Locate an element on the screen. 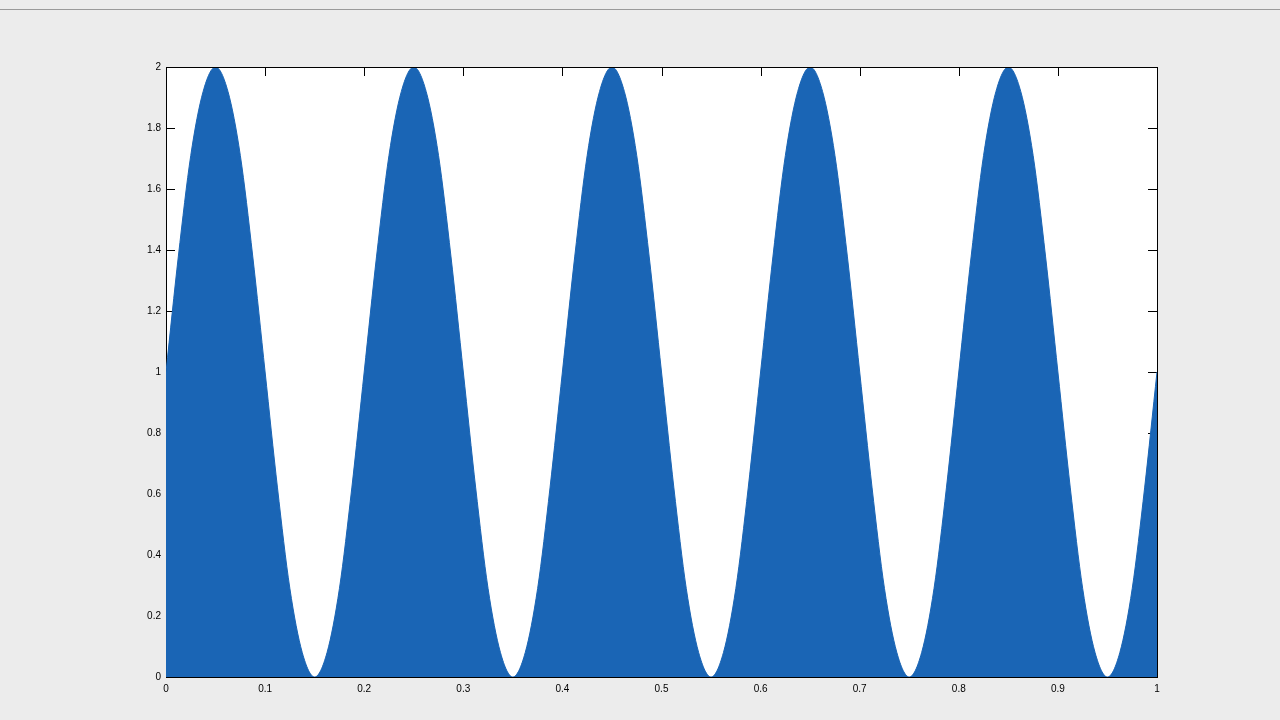 Image resolution: width=1280 pixels, height=720 pixels. y-tick-label: 0.2 is located at coordinates (154, 615).